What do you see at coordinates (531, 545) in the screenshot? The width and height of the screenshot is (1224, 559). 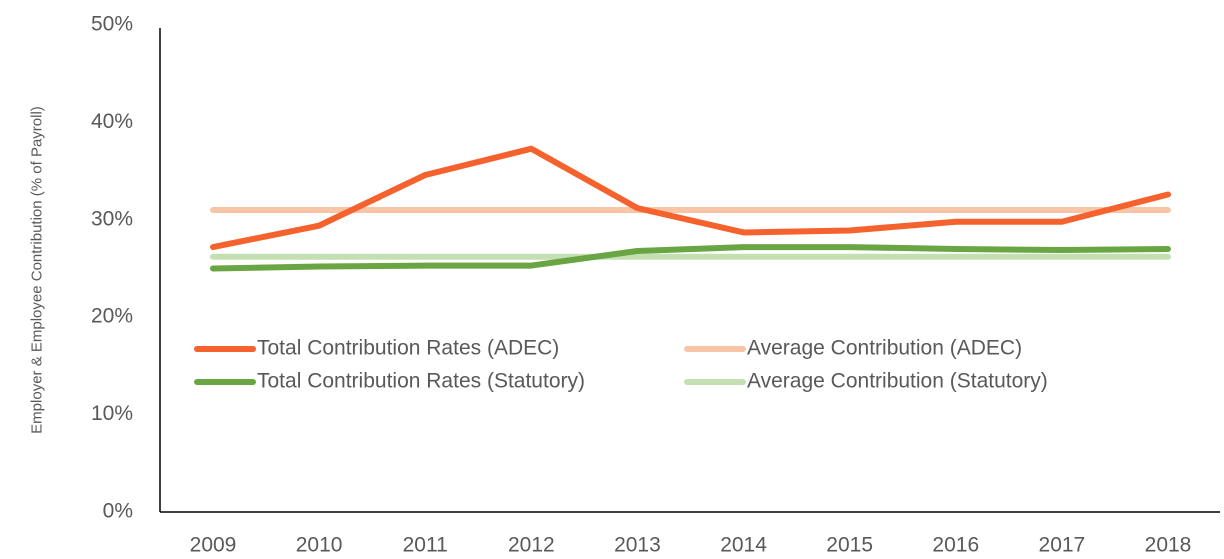 I see `x-tick-label: 2012` at bounding box center [531, 545].